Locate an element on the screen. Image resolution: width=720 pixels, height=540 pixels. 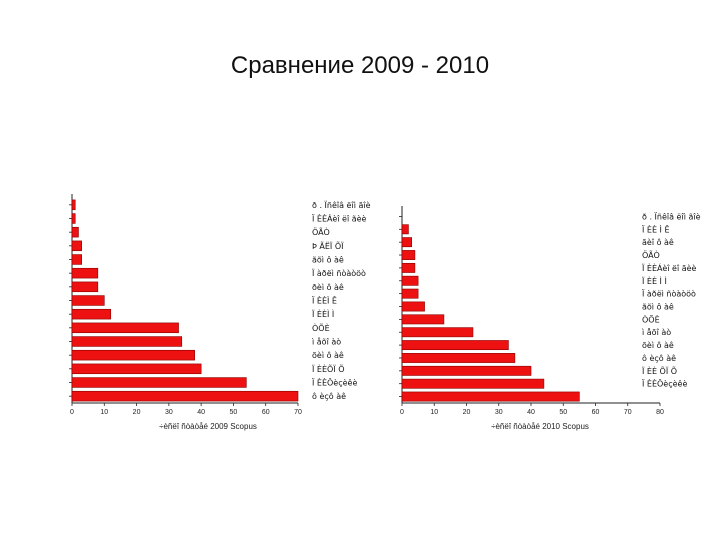
x-axis-label: ÷èñëî ñòàòåé 2009 Scopus is located at coordinates (208, 426).